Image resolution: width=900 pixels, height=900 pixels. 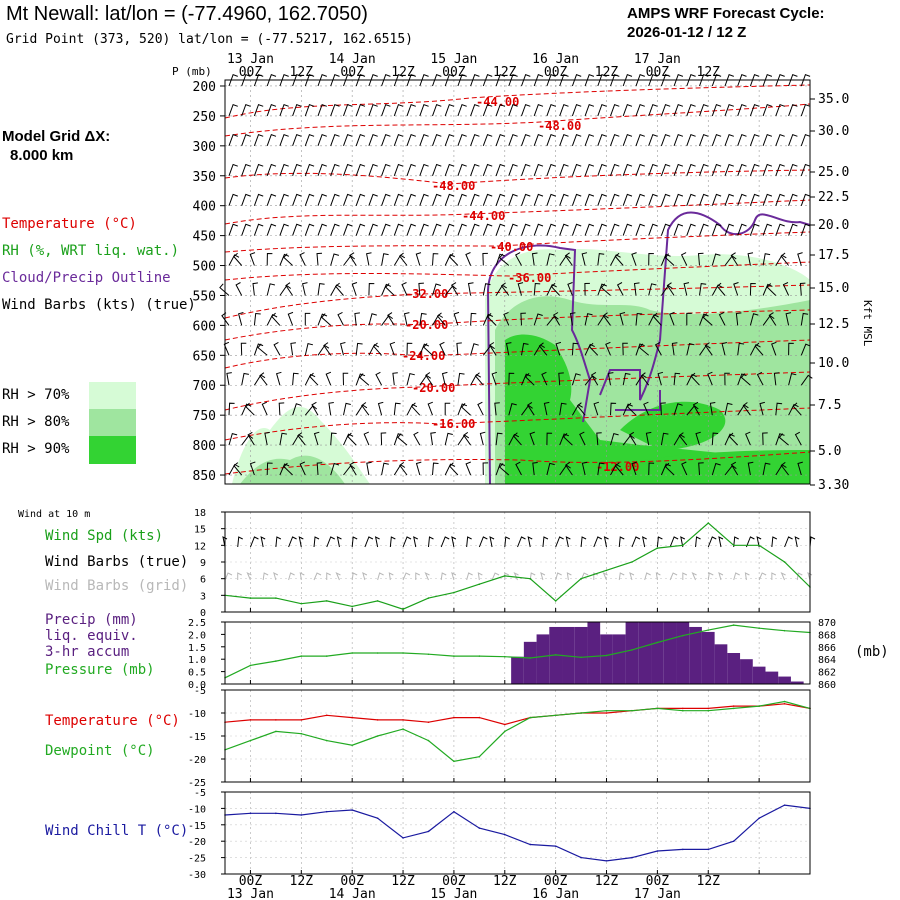 I want to click on pressure-tick-label: 700, so click(x=204, y=386).